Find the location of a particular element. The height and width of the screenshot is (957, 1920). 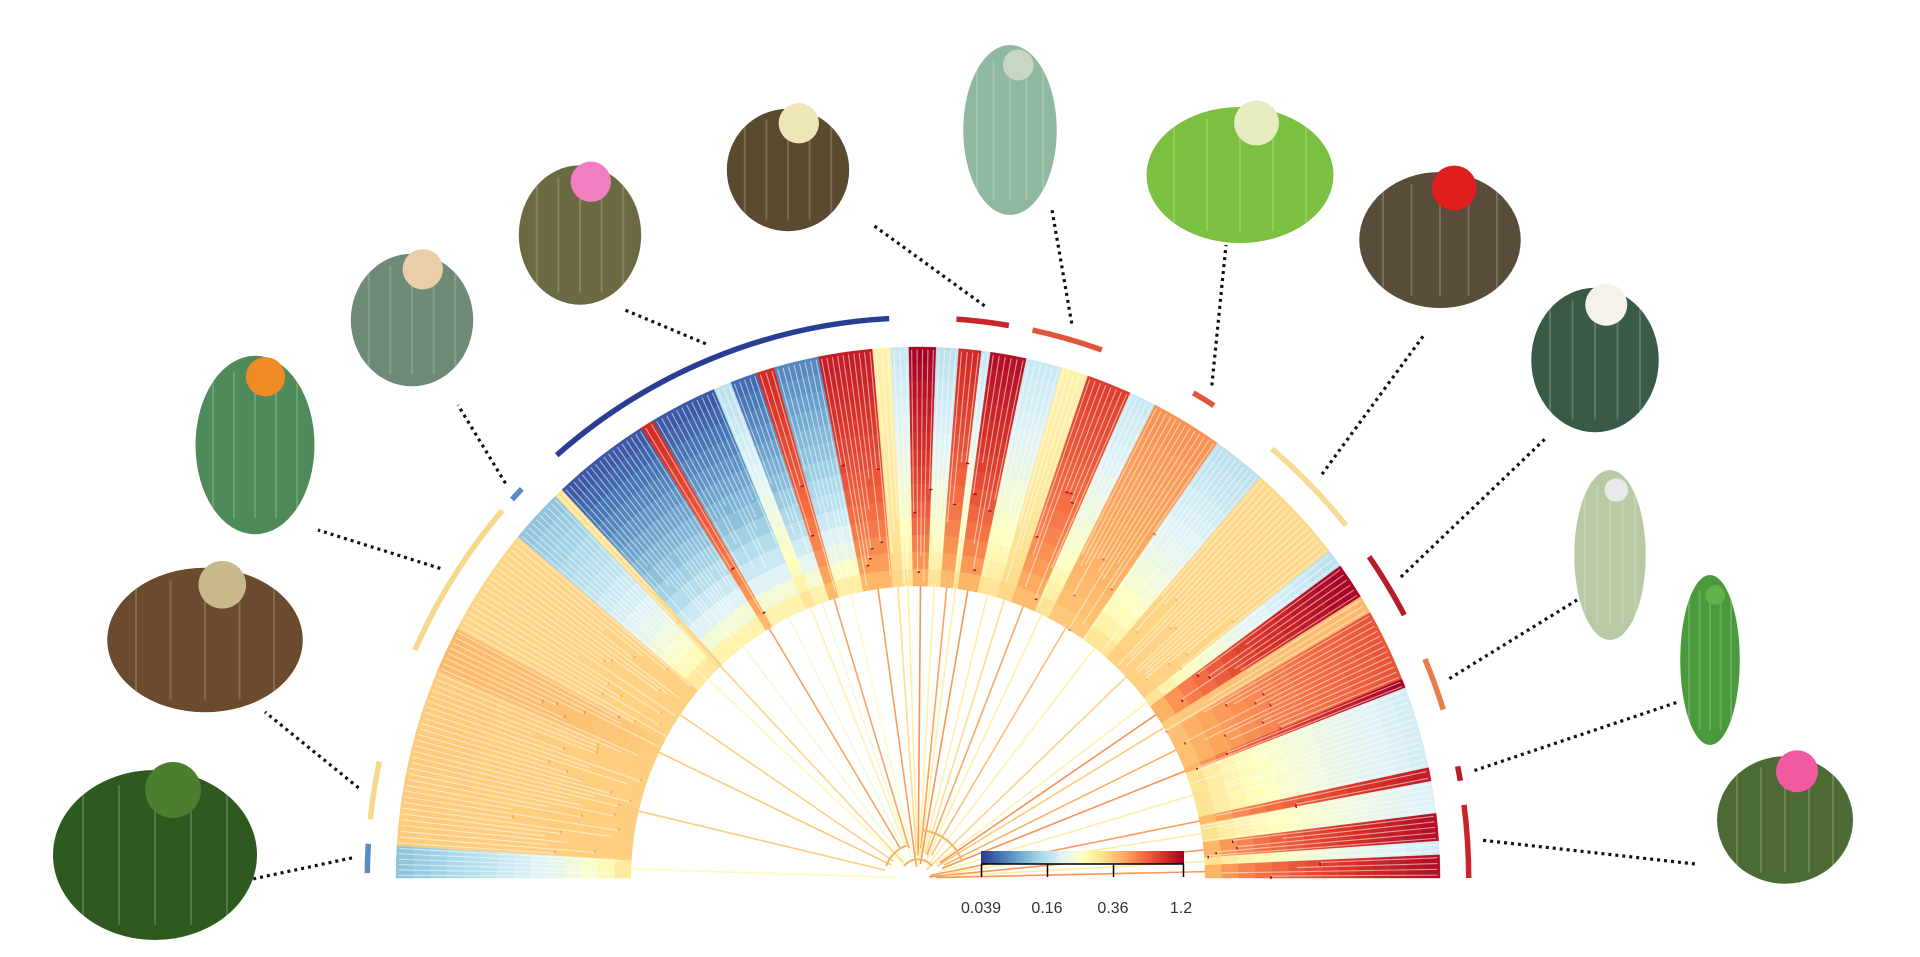

slender-stems-harrisia-photo: slender-stemmed cactus is located at coordinates (1710, 660).